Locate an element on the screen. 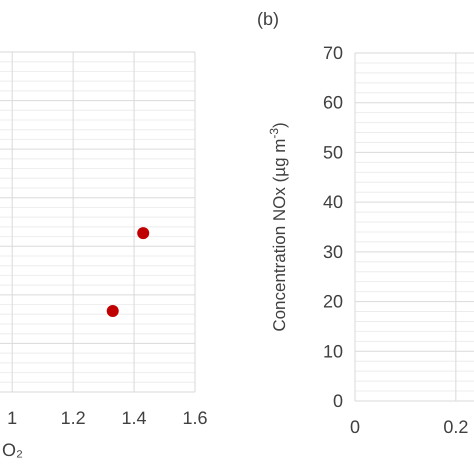 The height and width of the screenshot is (474, 474). chart-title: (b) is located at coordinates (268, 19).